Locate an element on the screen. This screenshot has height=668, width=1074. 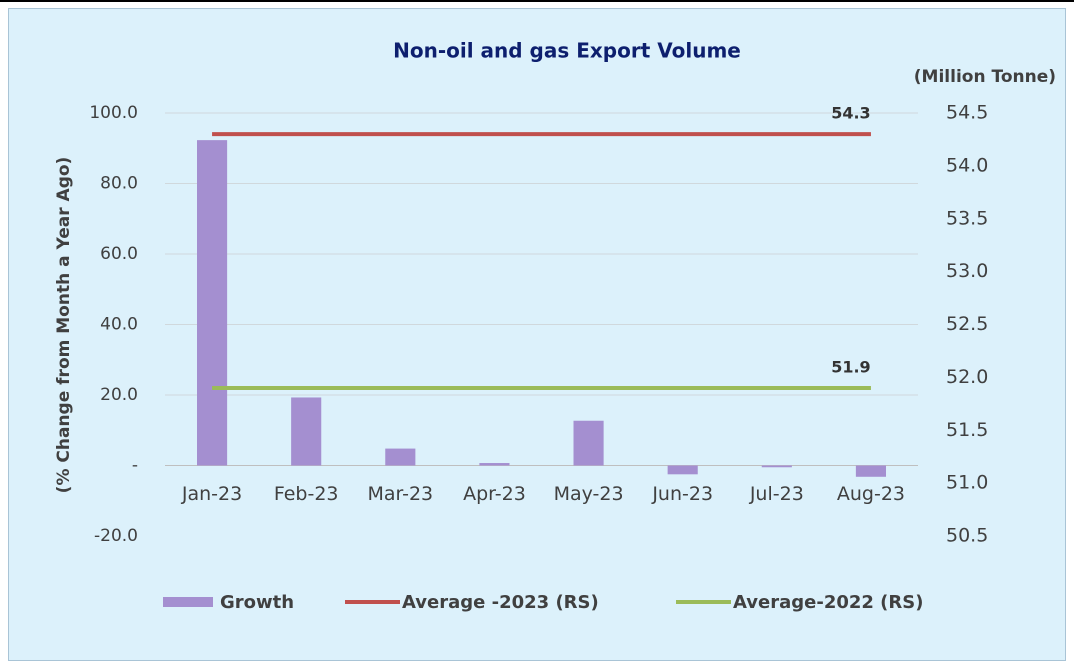
y-tick-label: - is located at coordinates (135, 466).